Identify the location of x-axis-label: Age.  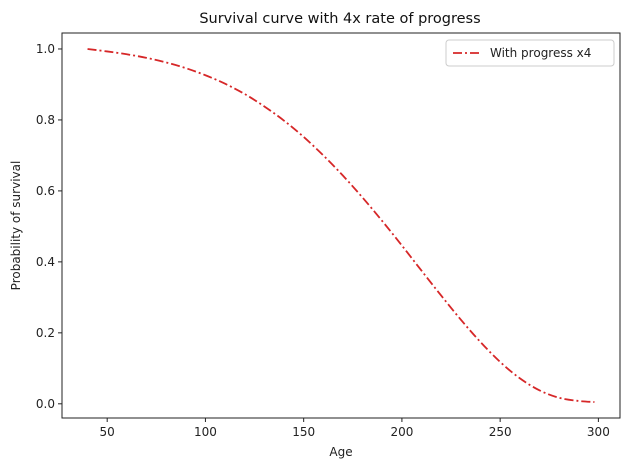
(340, 452).